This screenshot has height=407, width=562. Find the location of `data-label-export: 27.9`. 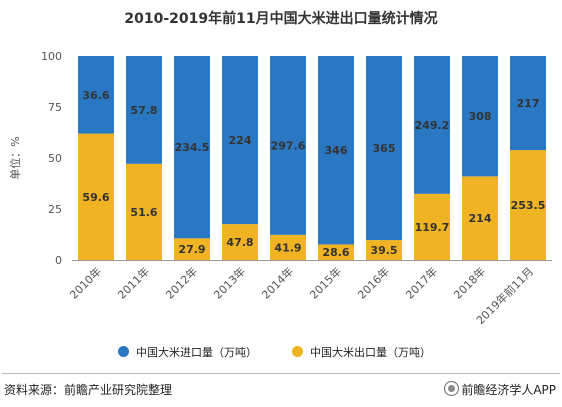

data-label-export: 27.9 is located at coordinates (191, 249).